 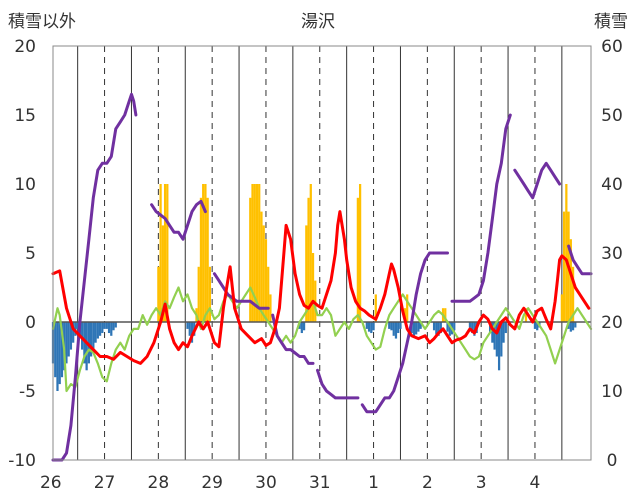 I want to click on left-tick-label: 0, so click(x=30, y=323).